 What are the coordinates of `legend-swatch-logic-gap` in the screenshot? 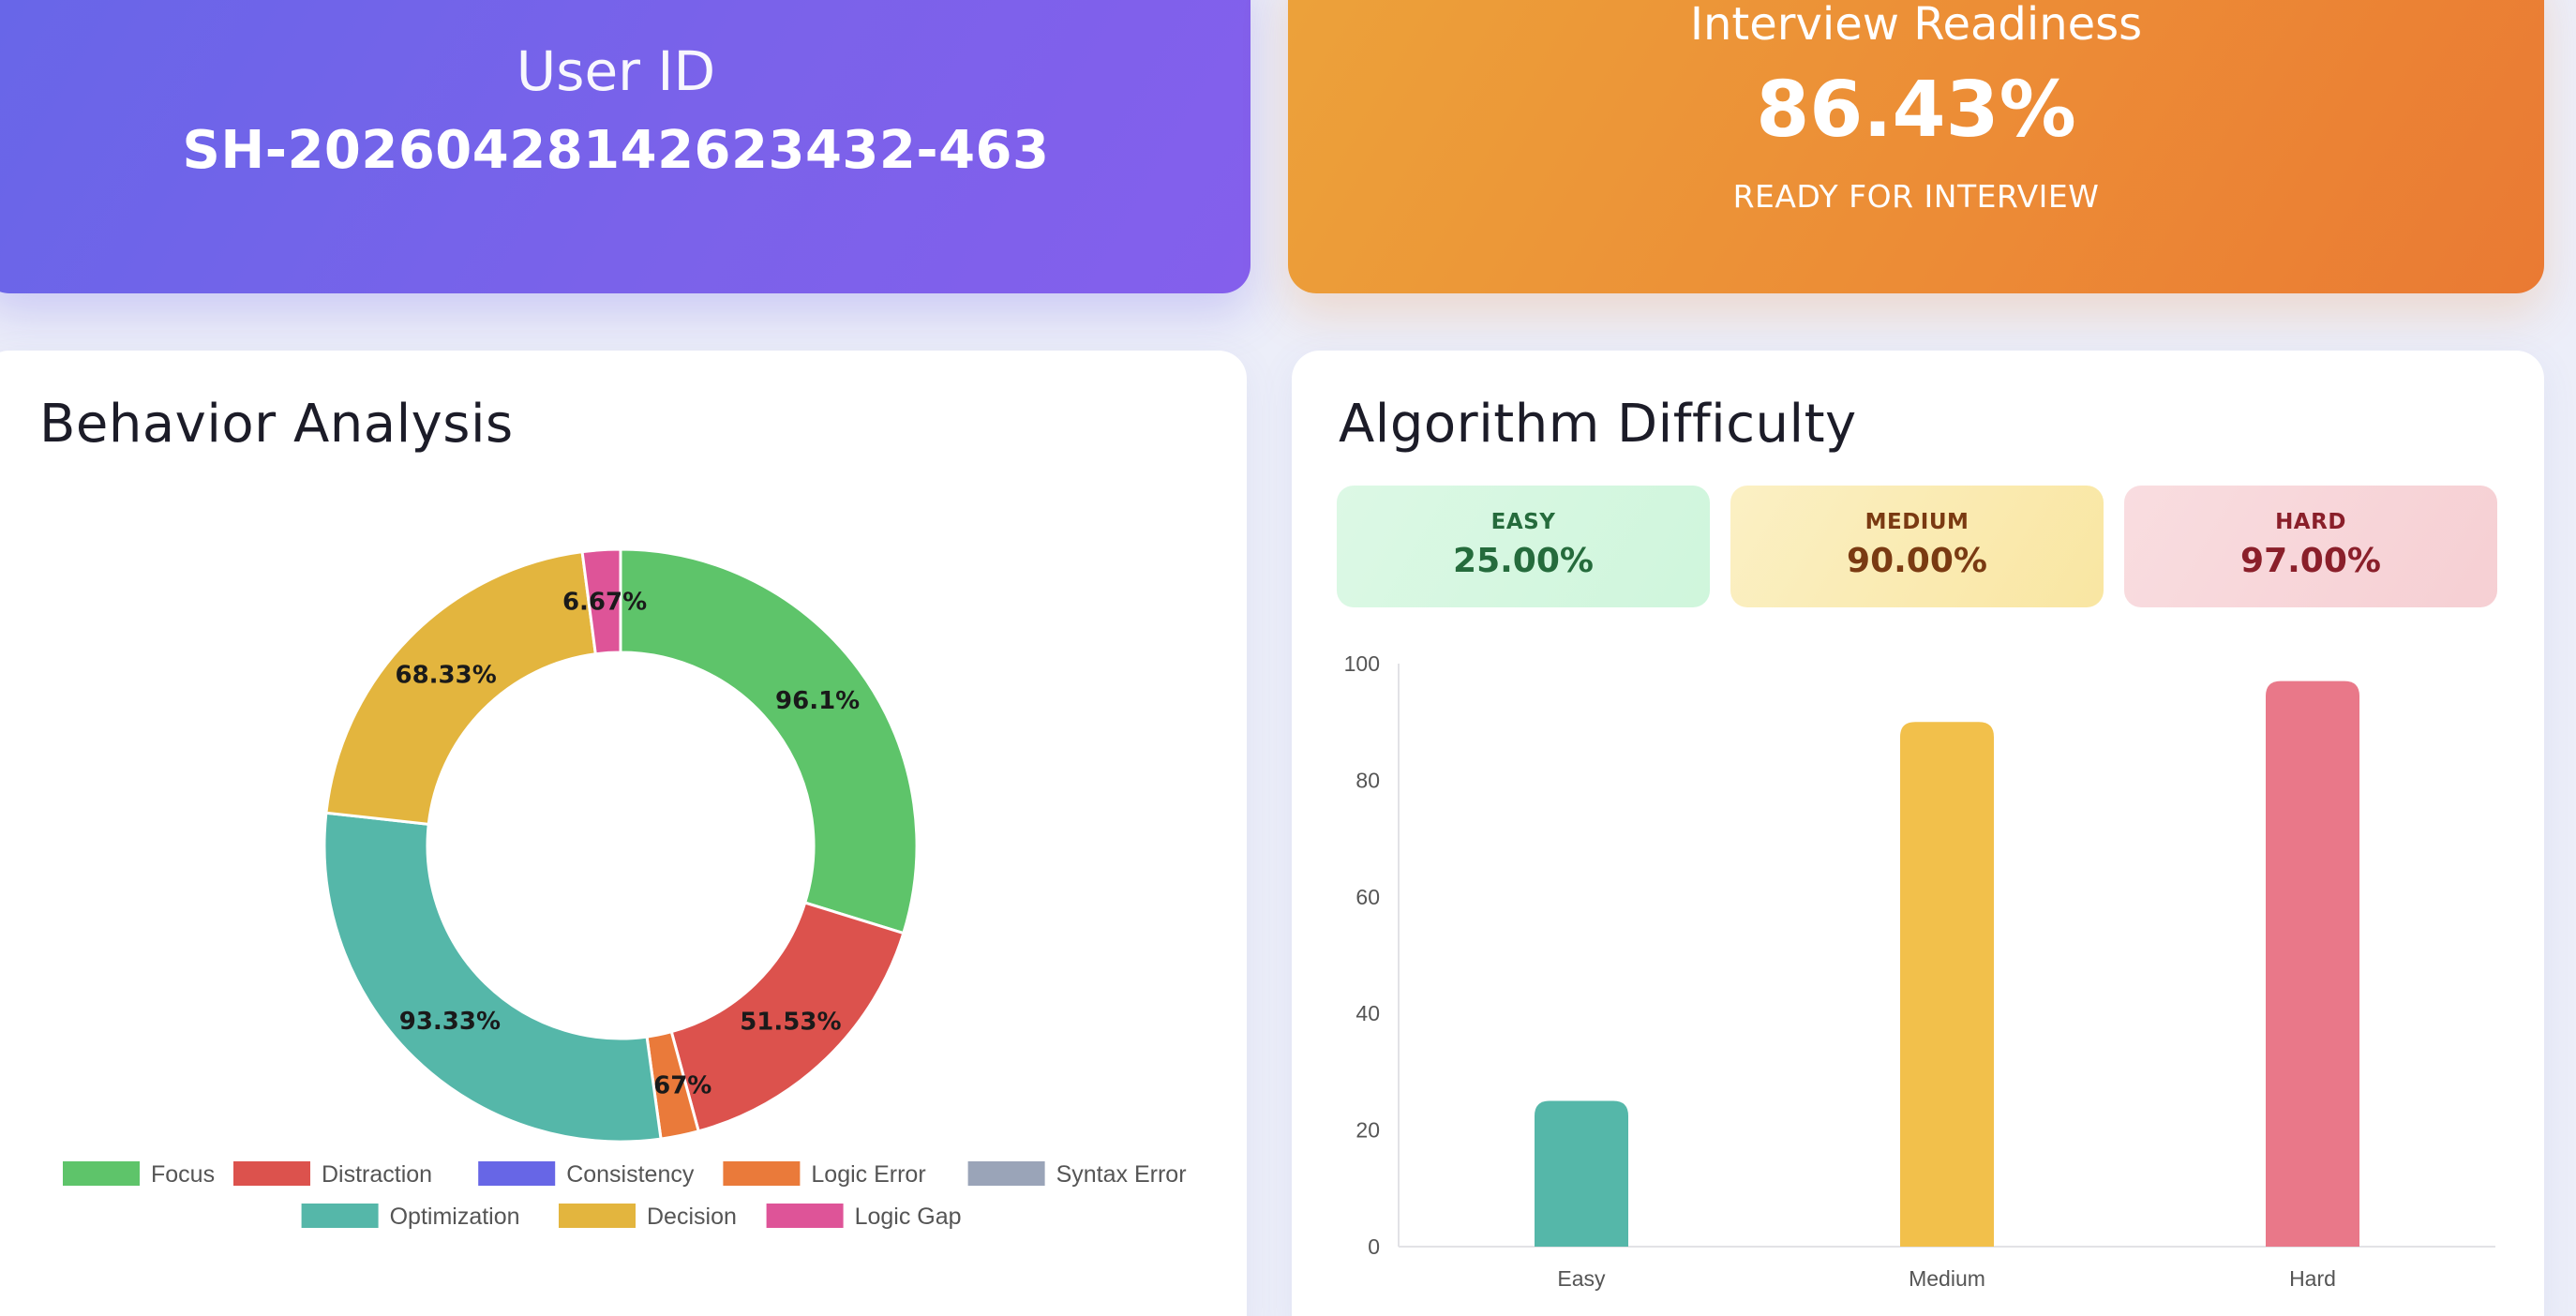 It's located at (805, 1216).